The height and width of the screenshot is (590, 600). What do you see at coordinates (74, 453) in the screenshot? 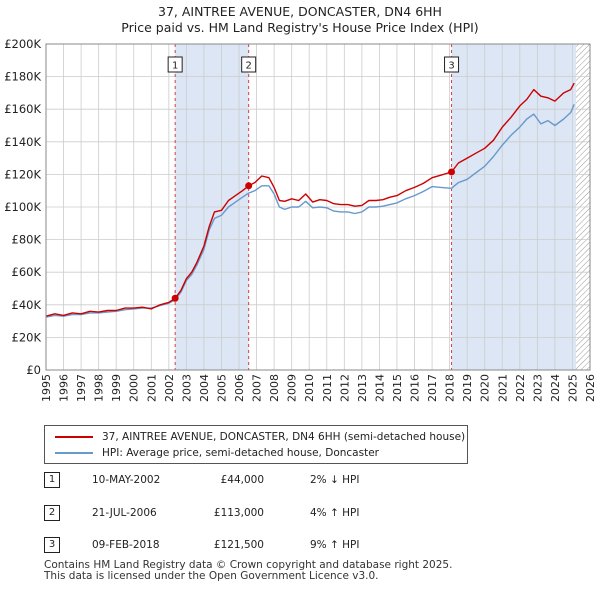
I see `legend-swatch-hpi` at bounding box center [74, 453].